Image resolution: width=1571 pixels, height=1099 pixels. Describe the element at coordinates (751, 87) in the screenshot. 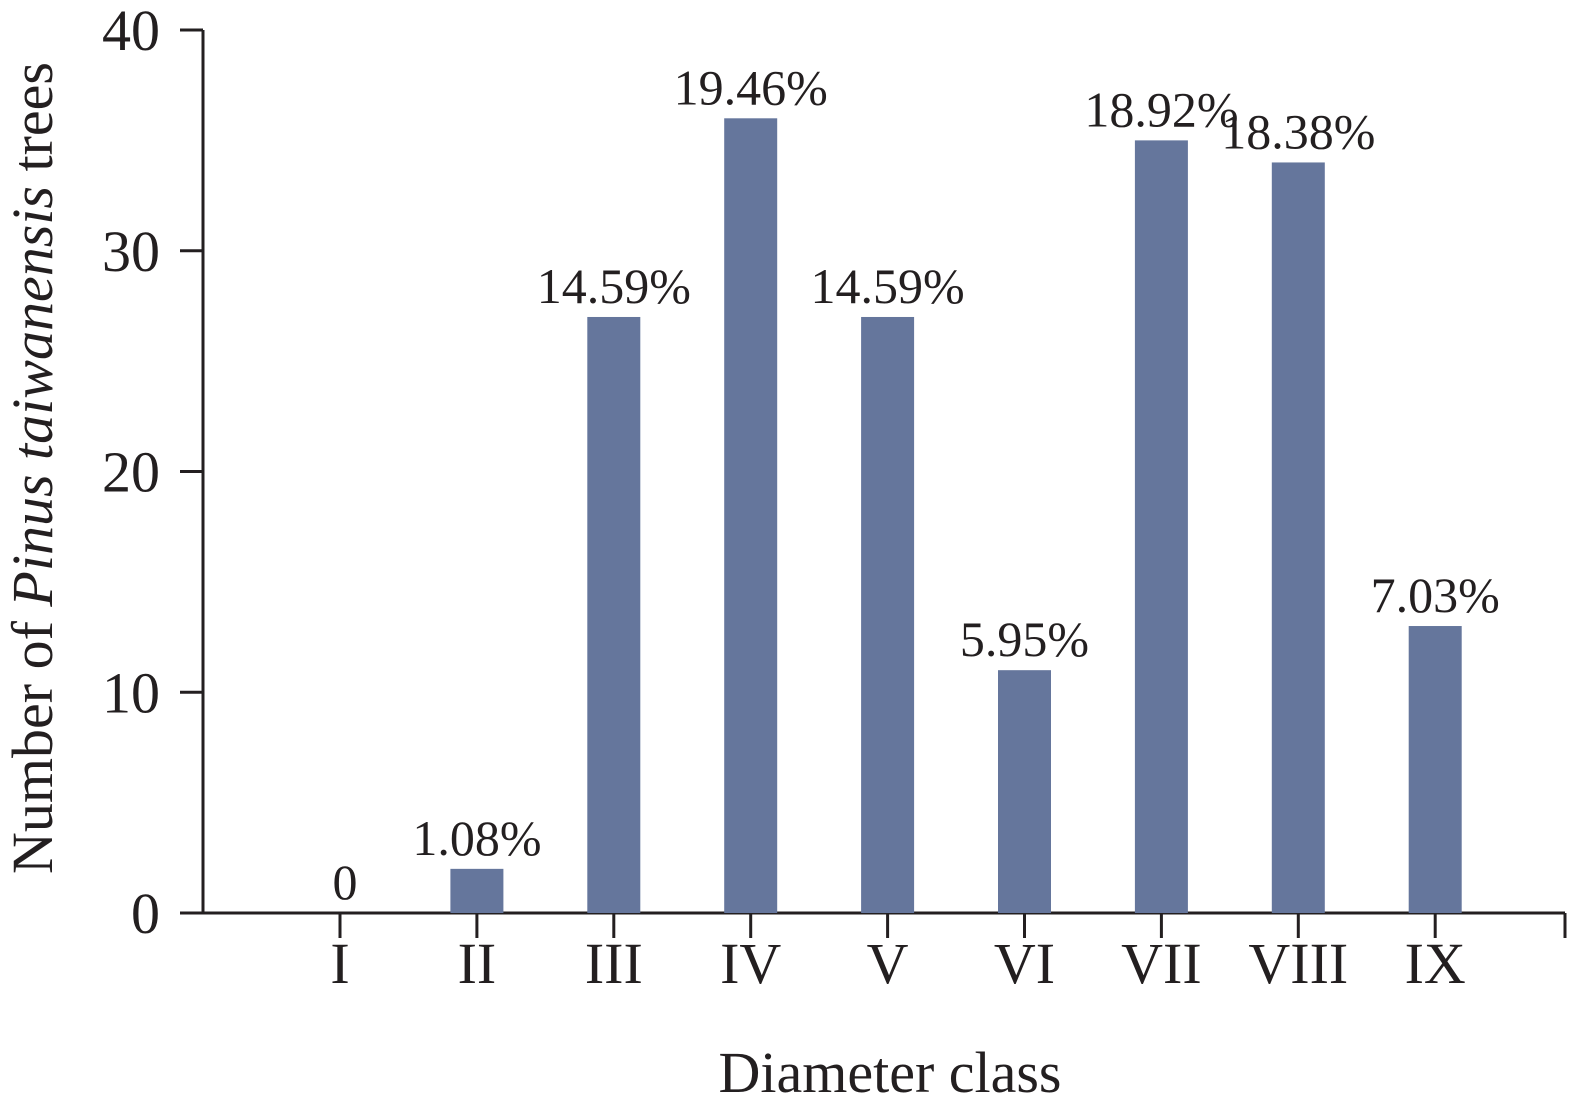

I see `data-label: 19.46%` at that location.